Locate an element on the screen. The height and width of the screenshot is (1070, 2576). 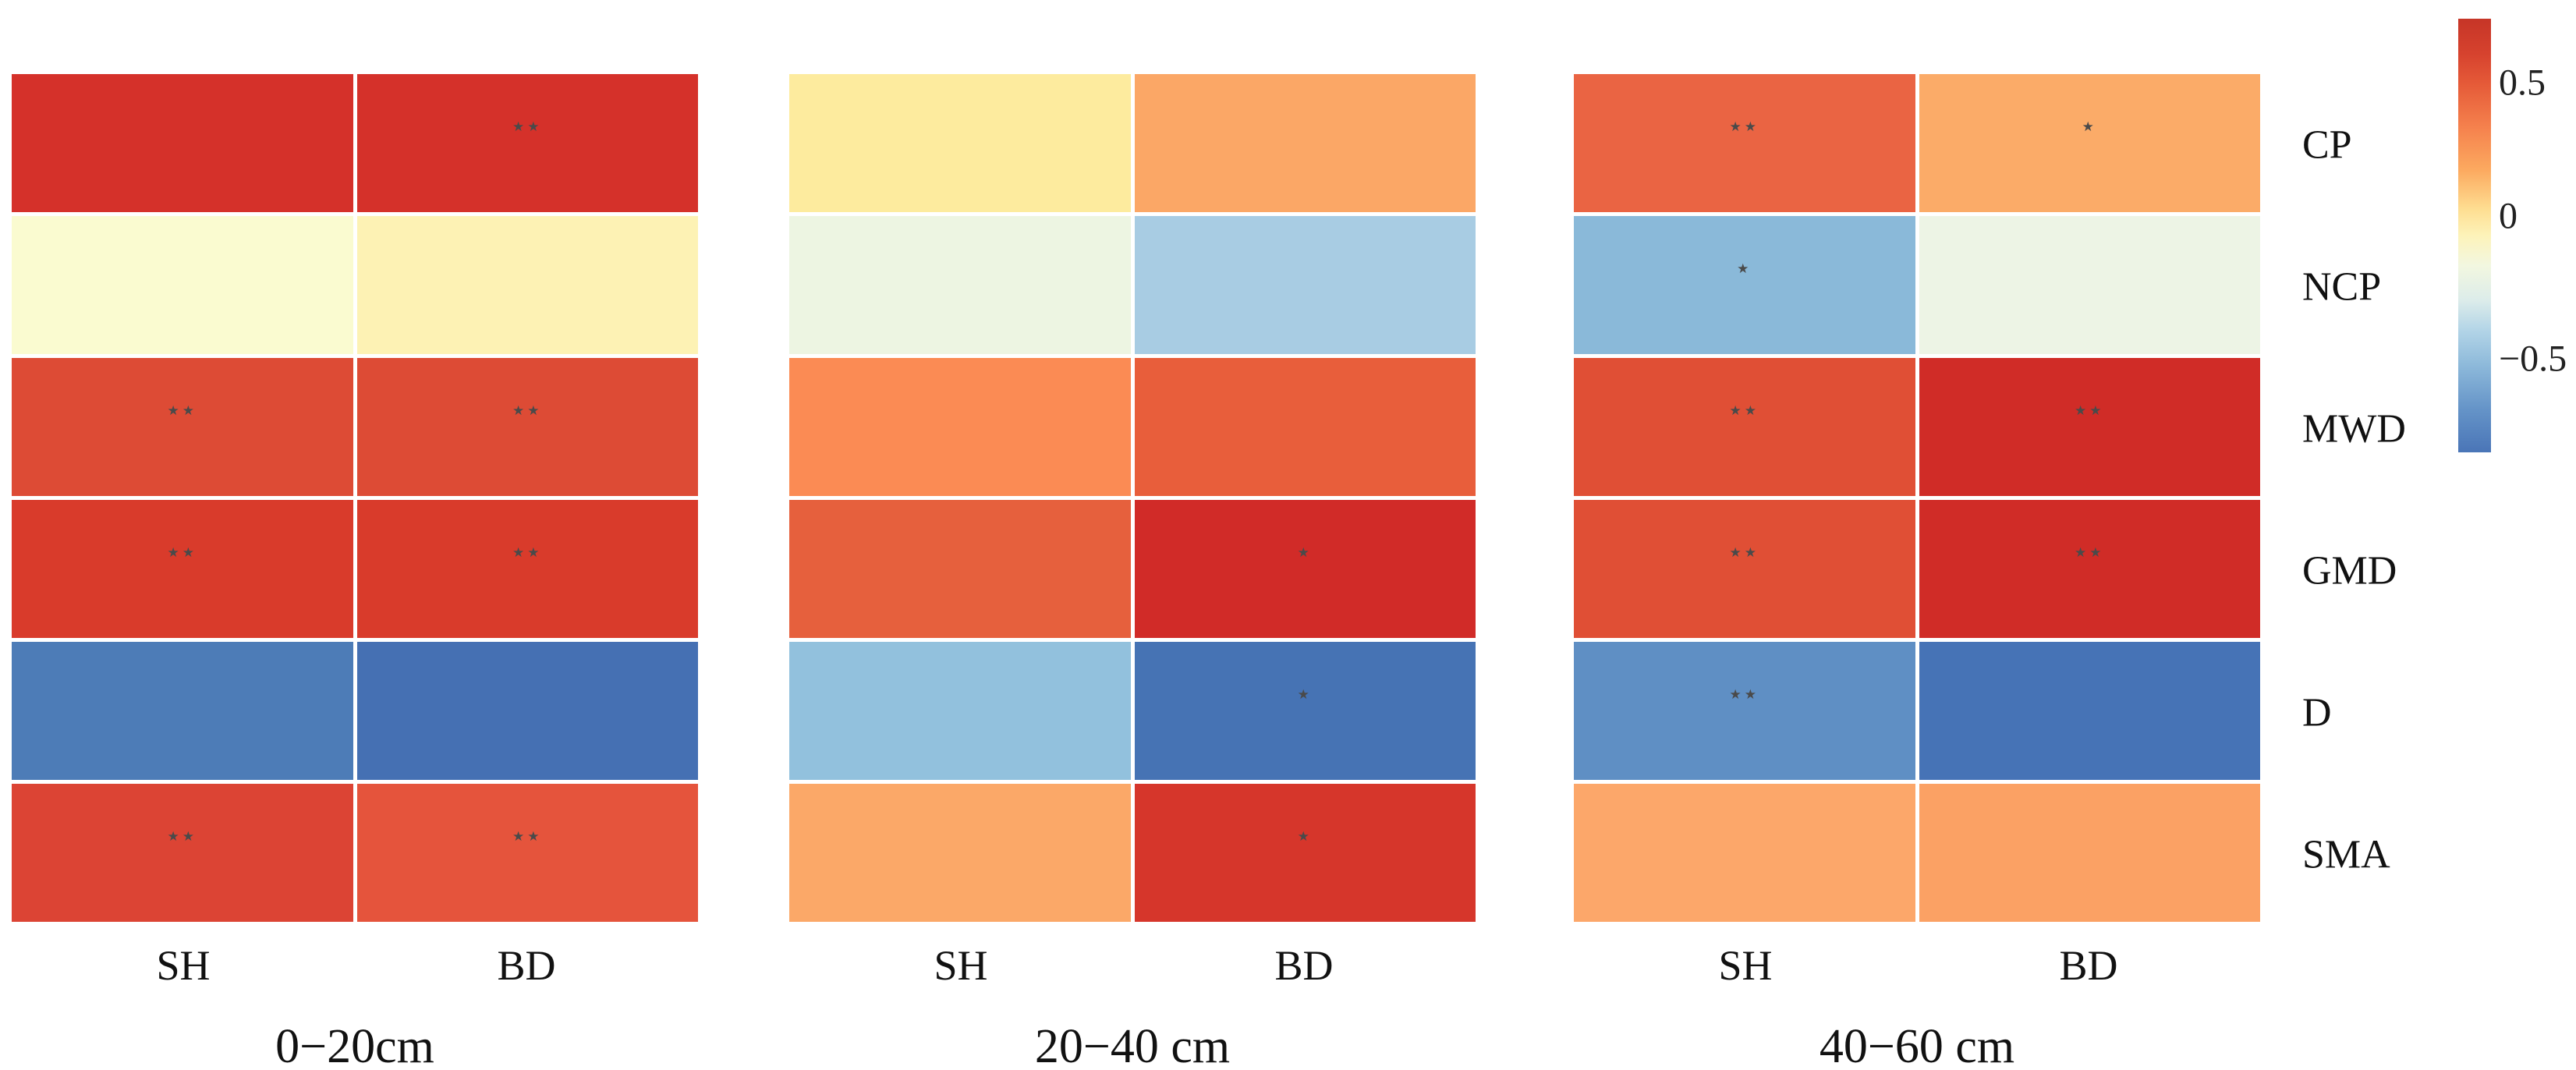
row-label-gmd: GMD is located at coordinates (2349, 570).